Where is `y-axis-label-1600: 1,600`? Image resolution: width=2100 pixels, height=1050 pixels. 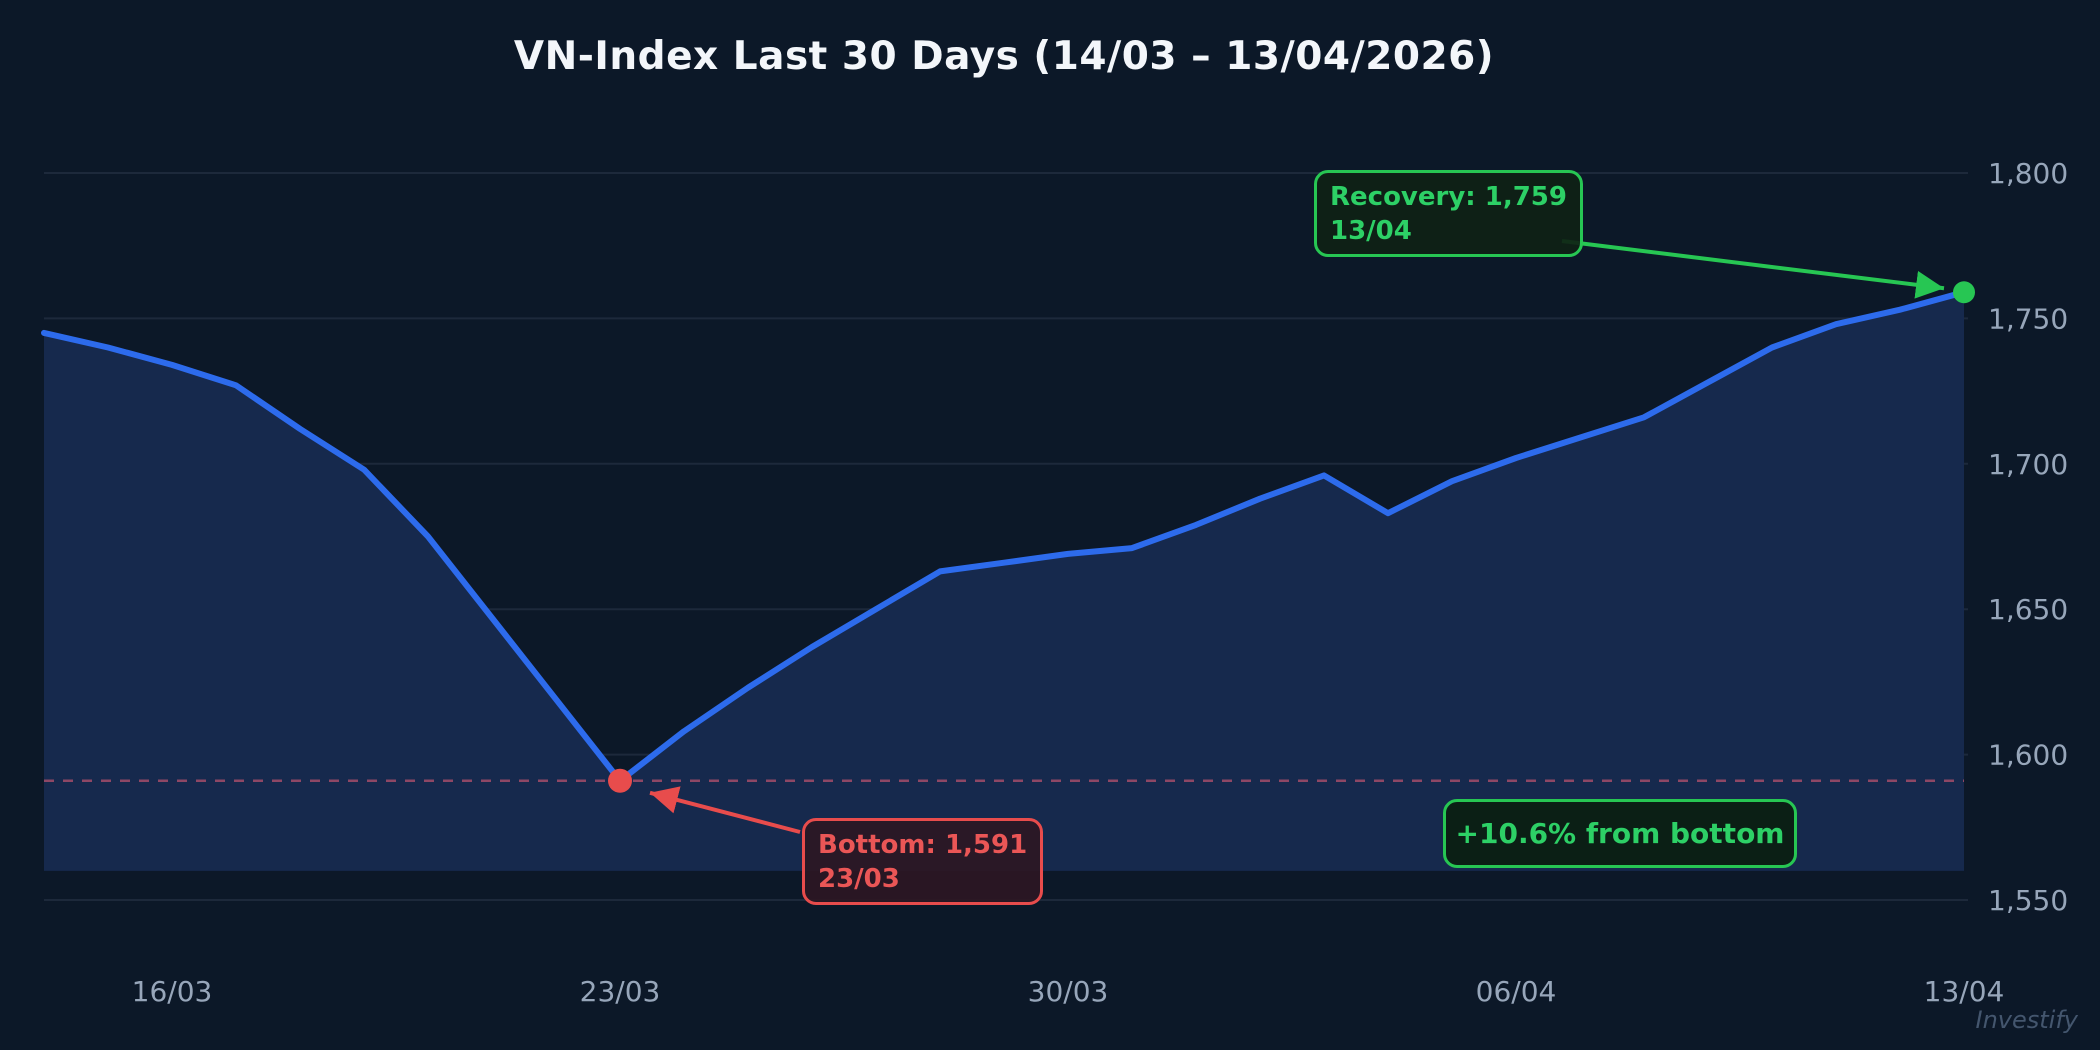 y-axis-label-1600: 1,600 is located at coordinates (2028, 755).